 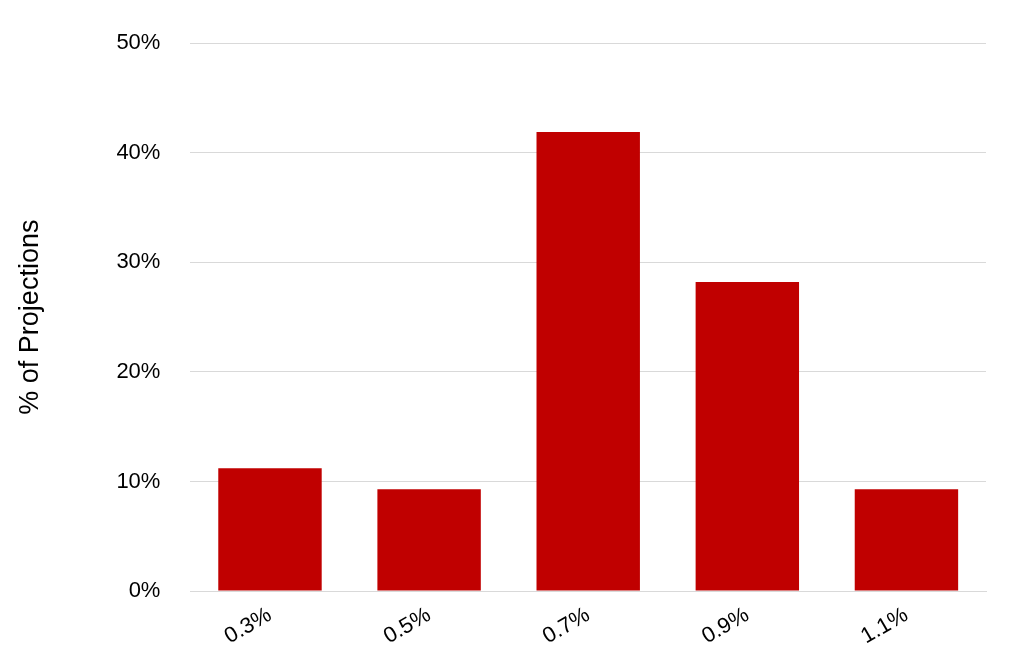 I want to click on y-tick-label: 10%, so click(x=138, y=480).